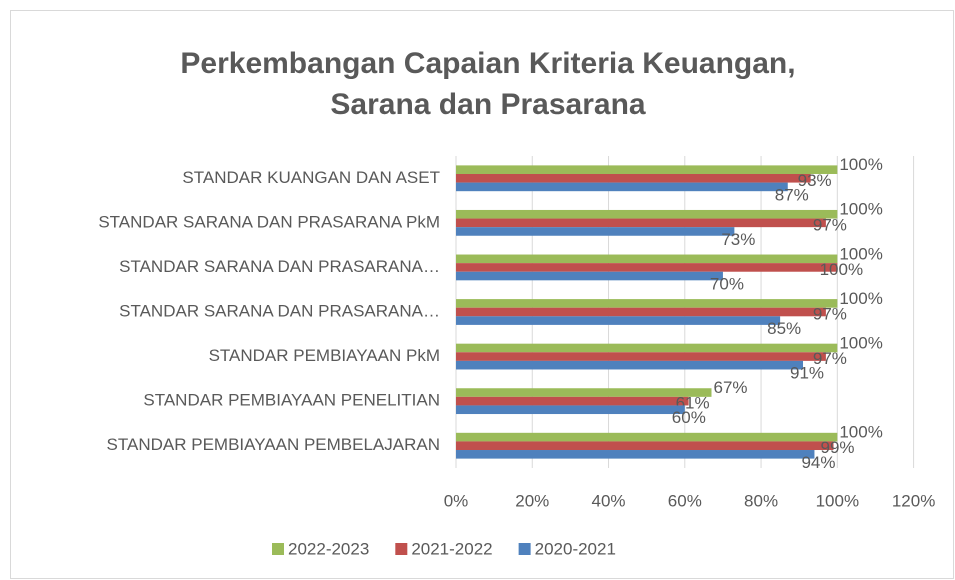 This screenshot has height=580, width=955. I want to click on x-tick-label: 20%, so click(532, 500).